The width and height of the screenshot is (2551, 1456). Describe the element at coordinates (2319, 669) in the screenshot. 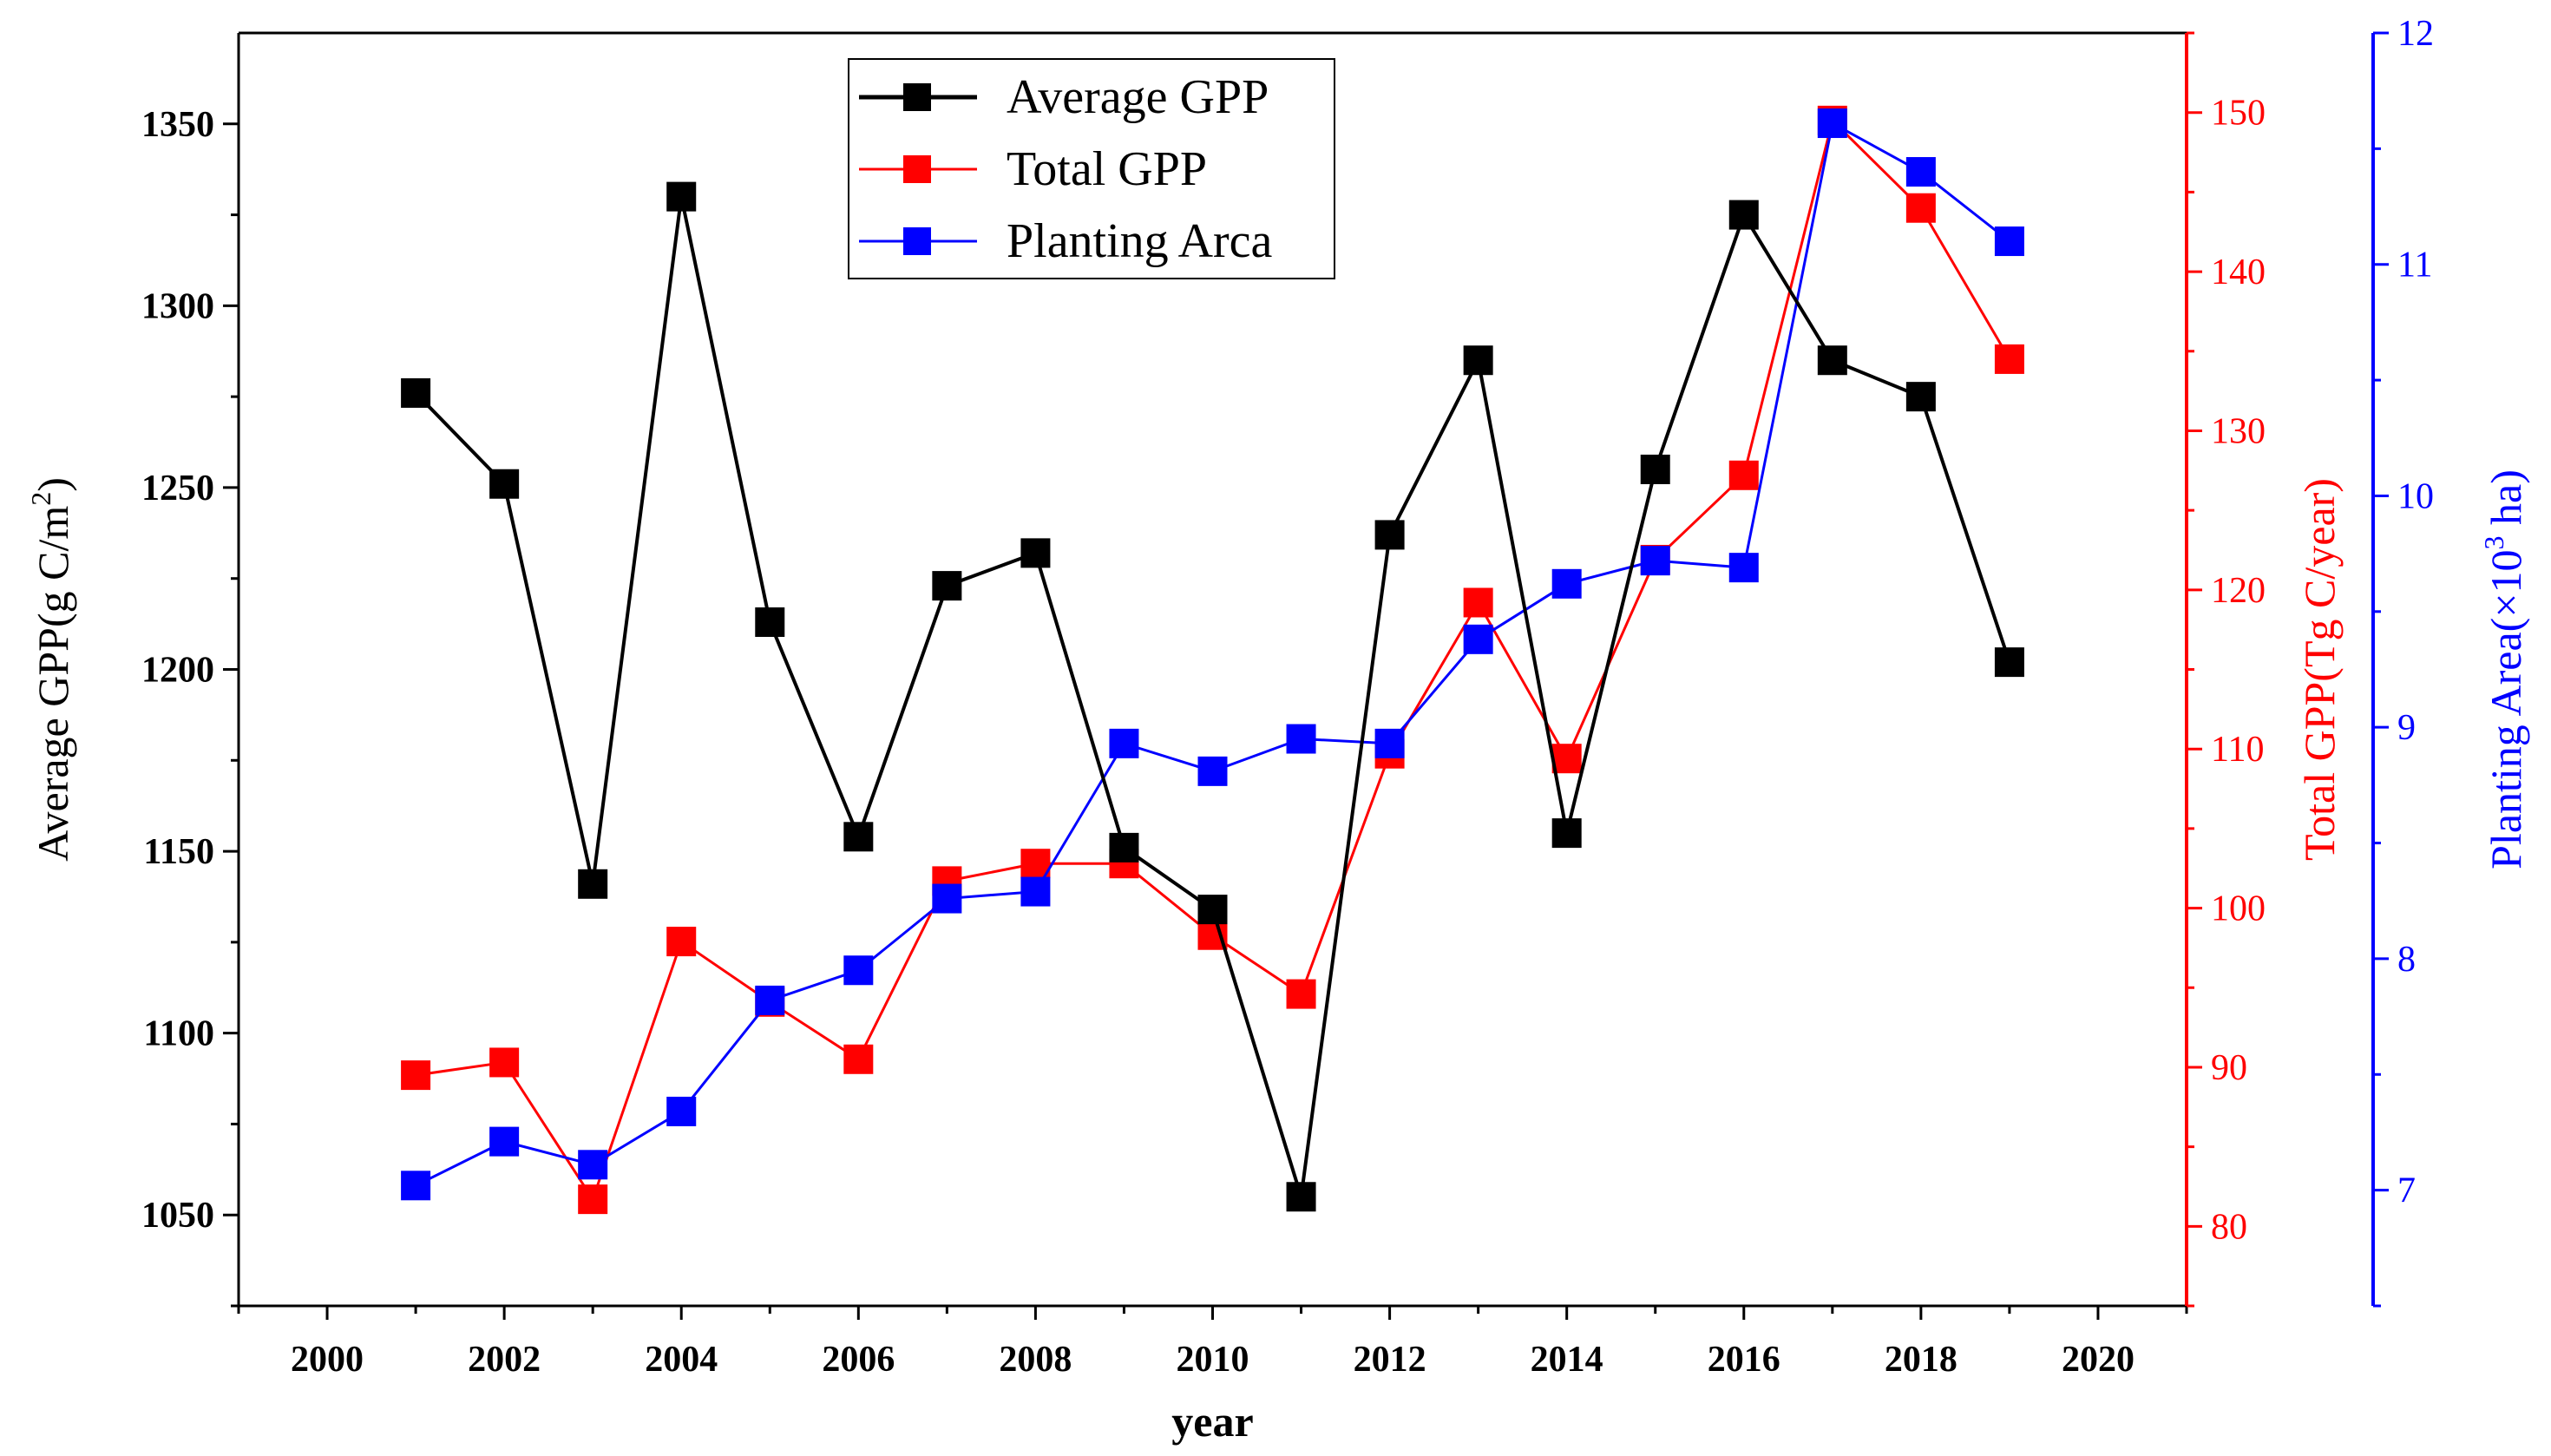

I see `right1-axis-label: Total GPP(Tg C/year)` at that location.